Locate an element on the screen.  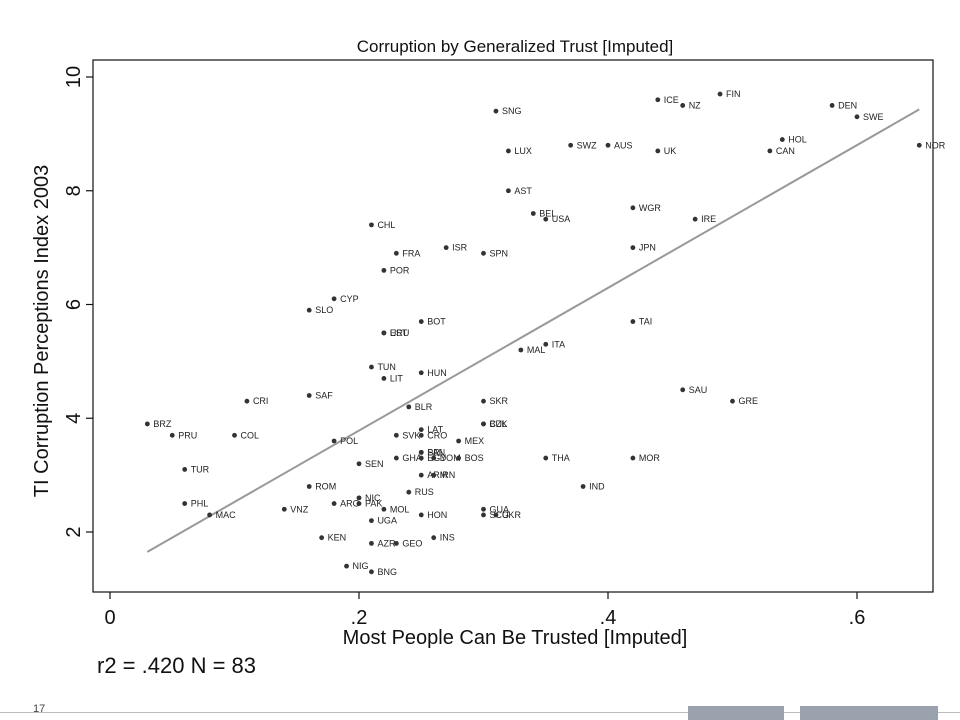
point-label: BEL is located at coordinates (547, 214).